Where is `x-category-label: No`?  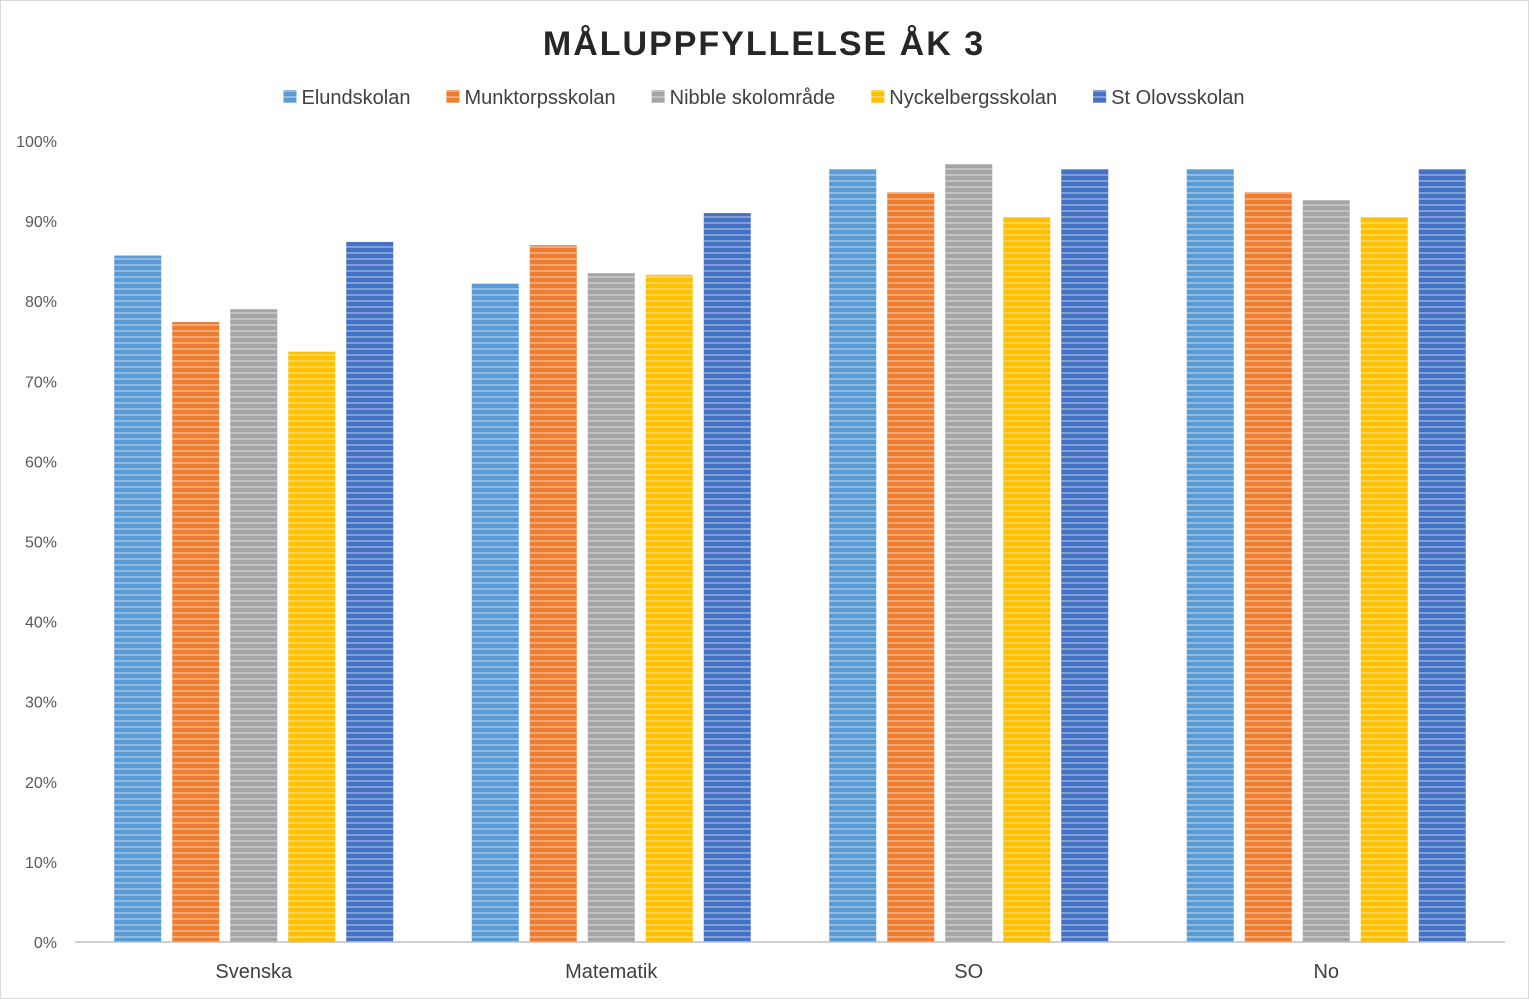 x-category-label: No is located at coordinates (1326, 972).